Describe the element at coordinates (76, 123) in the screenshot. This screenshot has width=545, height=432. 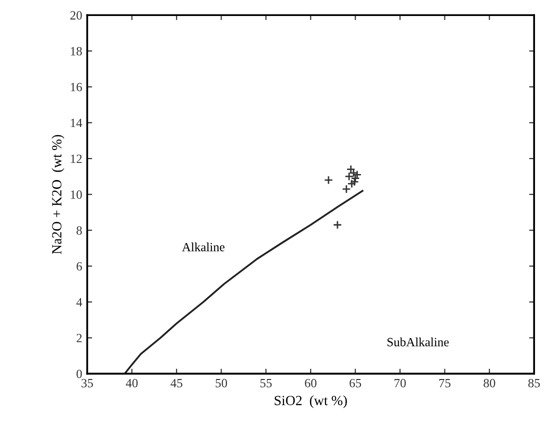
I see `y-tick-label: 14` at that location.